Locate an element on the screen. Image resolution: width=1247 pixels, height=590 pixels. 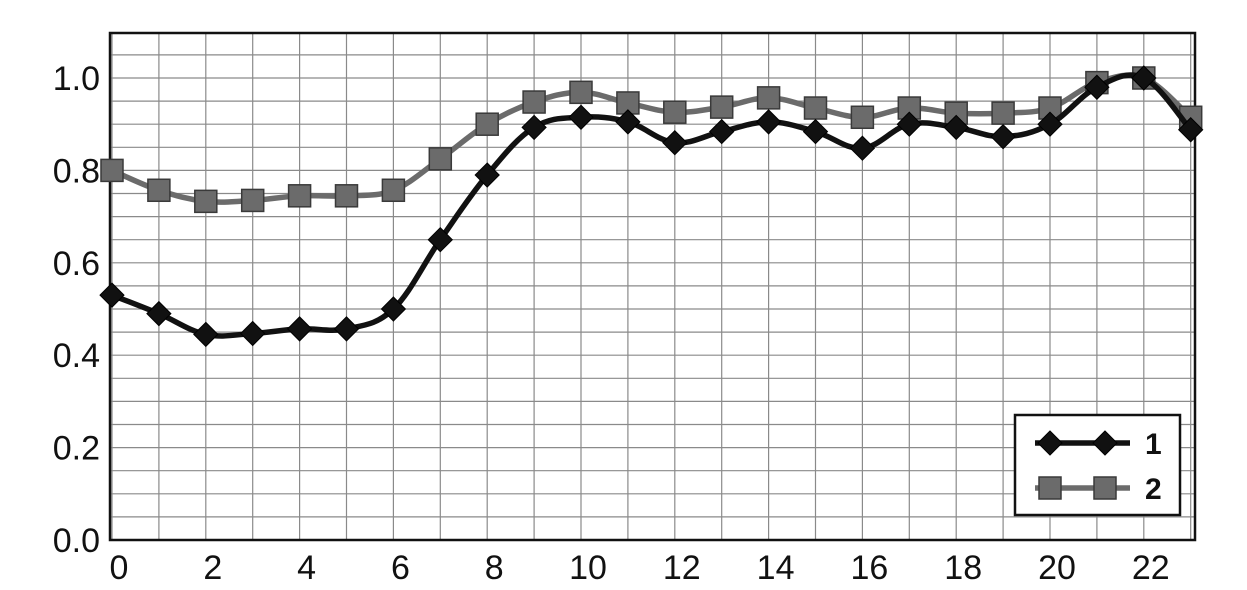
y-tick-label: 0.6 is located at coordinates (76, 264).